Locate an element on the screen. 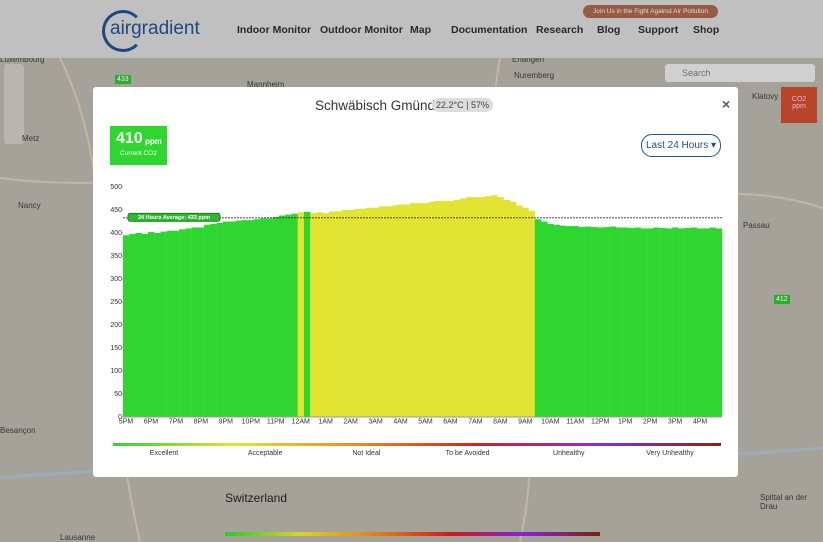 Image resolution: width=823 pixels, height=542 pixels. y-tick-label: 450 is located at coordinates (116, 210).